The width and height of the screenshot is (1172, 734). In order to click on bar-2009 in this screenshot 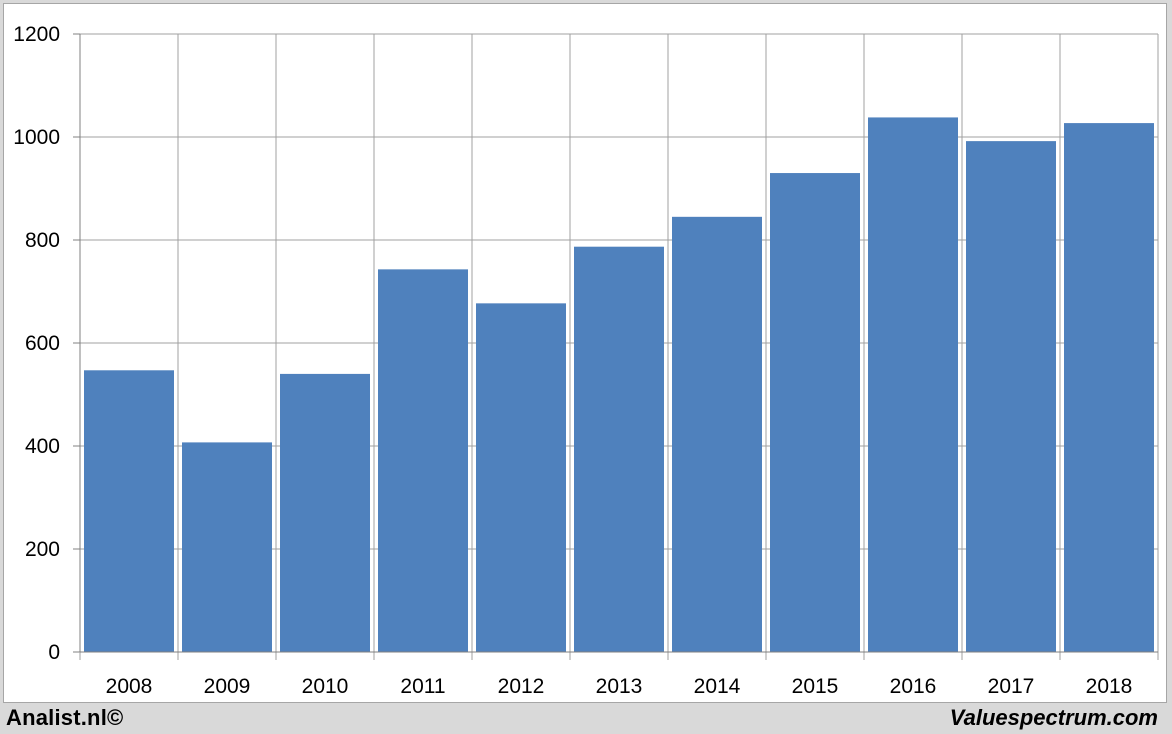, I will do `click(227, 547)`.